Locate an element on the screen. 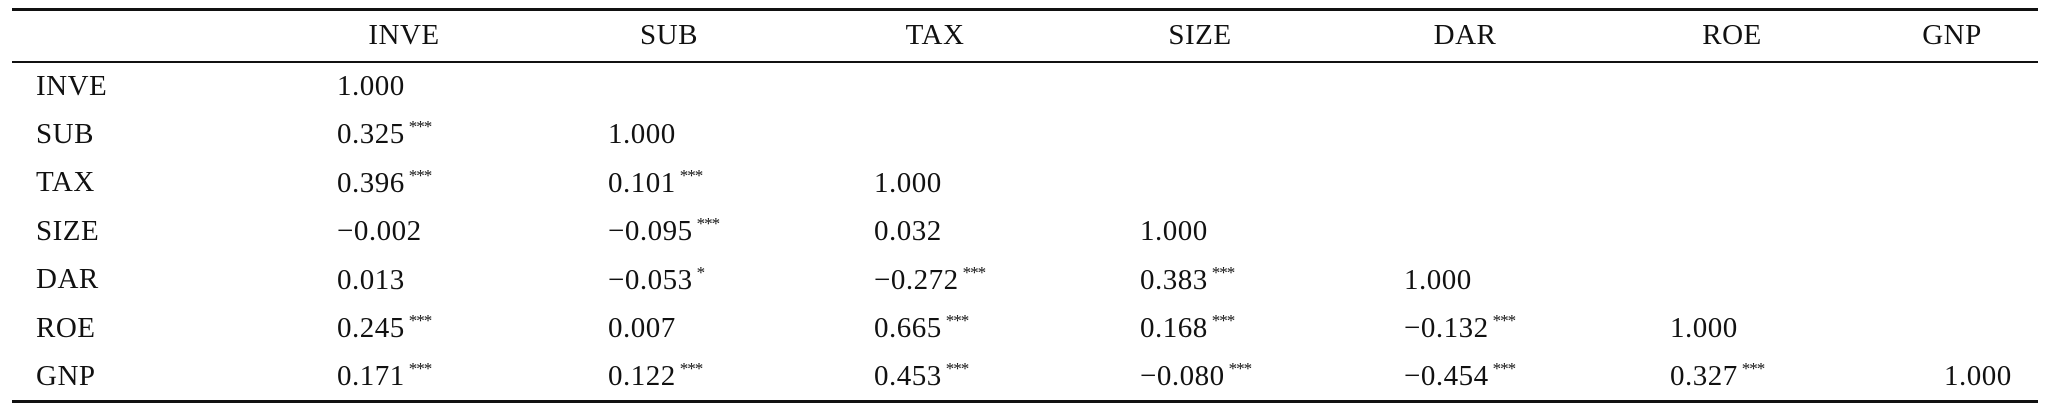  cell-value: 0.665 is located at coordinates (908, 328).